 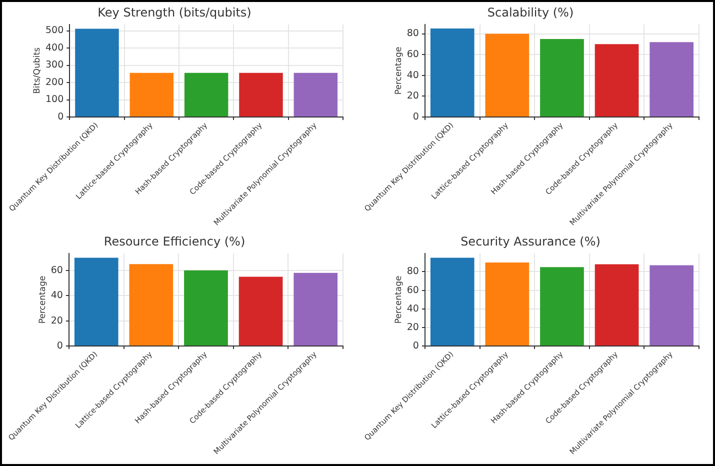 I want to click on y-tick-label: 200, so click(x=54, y=82).